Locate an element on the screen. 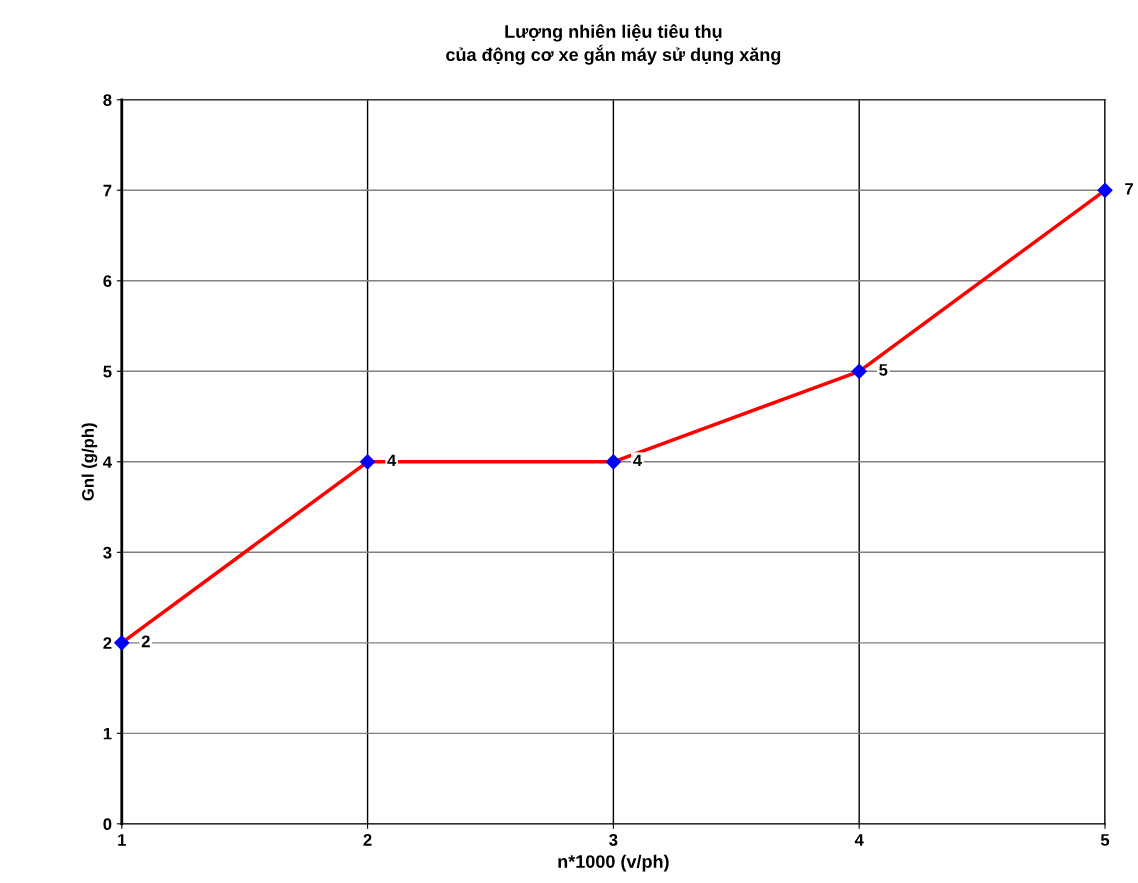 This screenshot has width=1138, height=883. x-tick-label: 3 is located at coordinates (613, 840).